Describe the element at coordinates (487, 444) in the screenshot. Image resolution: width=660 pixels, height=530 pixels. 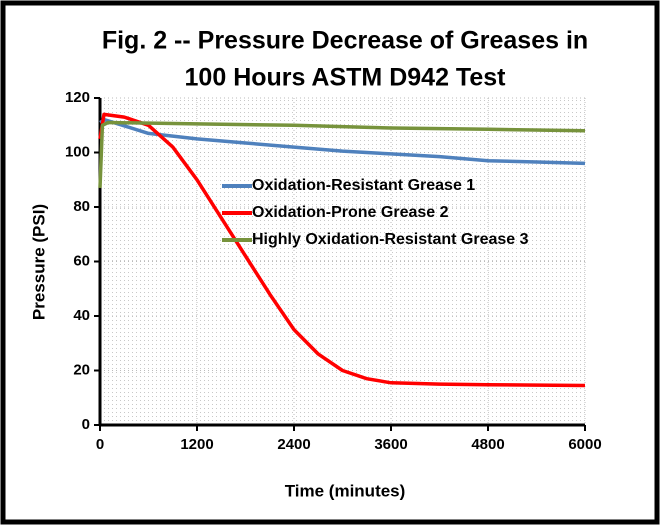
I see `x-tick-label: 4800` at that location.